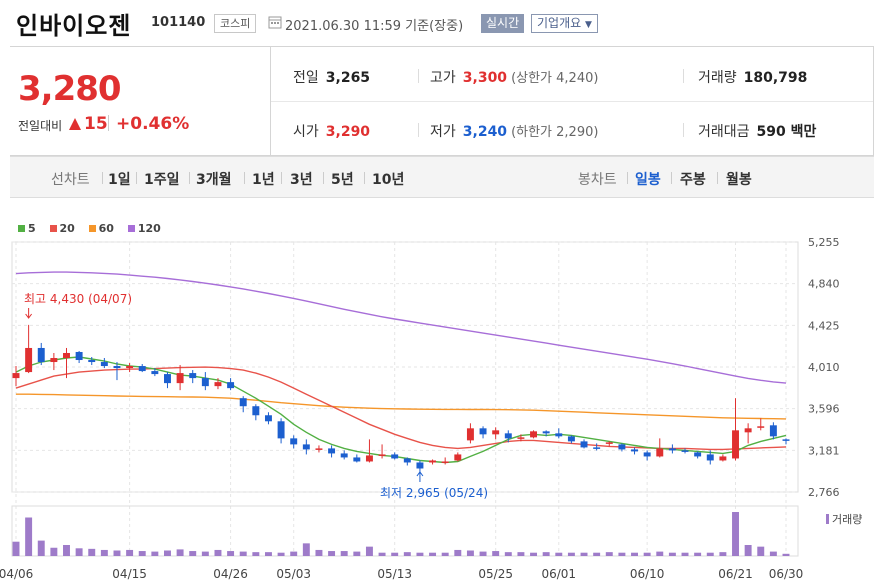 Image resolution: width=874 pixels, height=588 pixels. What do you see at coordinates (648, 180) in the screenshot?
I see `candle-daily: 일봉` at bounding box center [648, 180].